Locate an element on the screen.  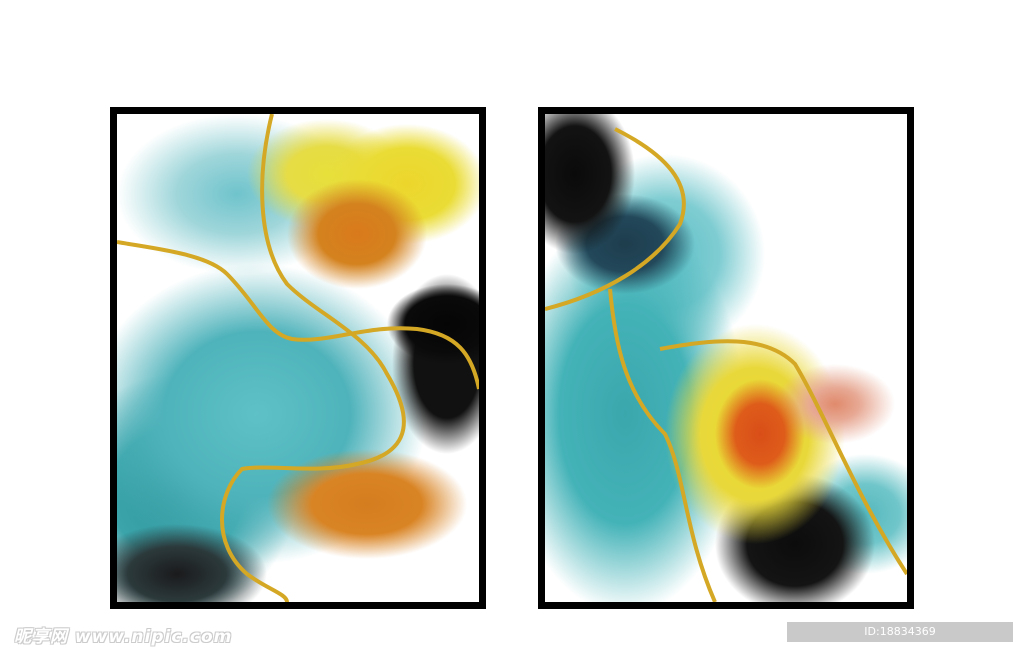
nipic-watermark-logo: 昵享网 www.nipic.com is located at coordinates (123, 637).